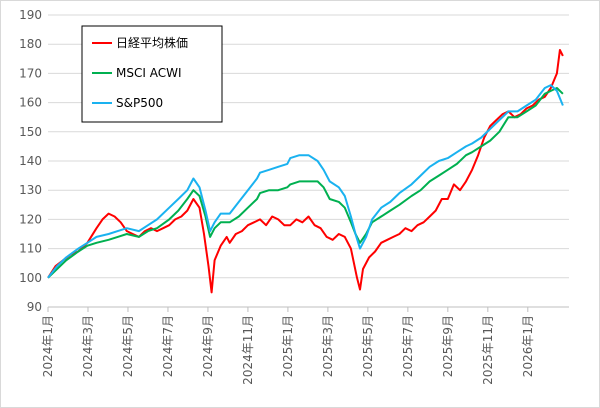 This screenshot has height=408, width=600. Describe the element at coordinates (30, 190) in the screenshot. I see `y-tick-label: 130` at that location.